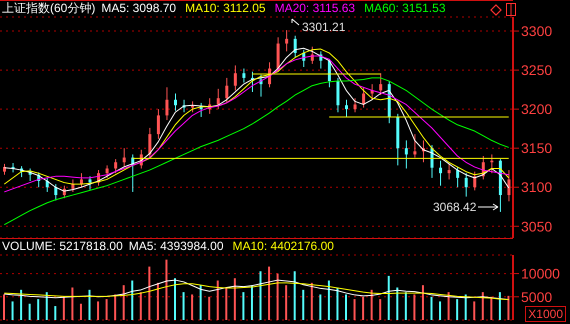 This screenshot has width=570, height=324. Describe the element at coordinates (536, 70) in the screenshot. I see `y-tick-label: 3250` at that location.